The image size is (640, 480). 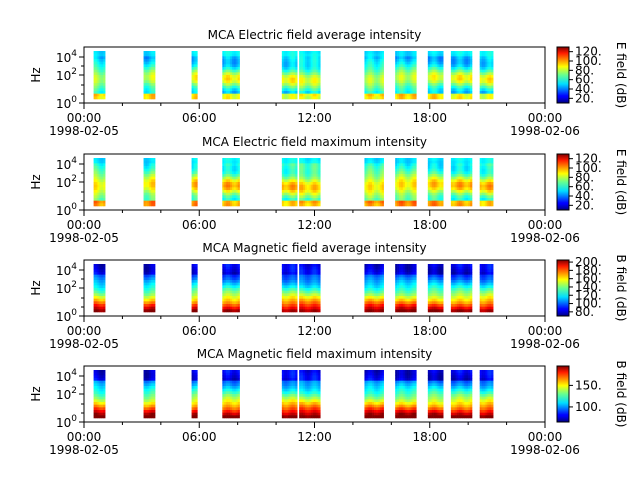 What do you see at coordinates (588, 279) in the screenshot?
I see `colorbar-tick-label: 160.` at bounding box center [588, 279].